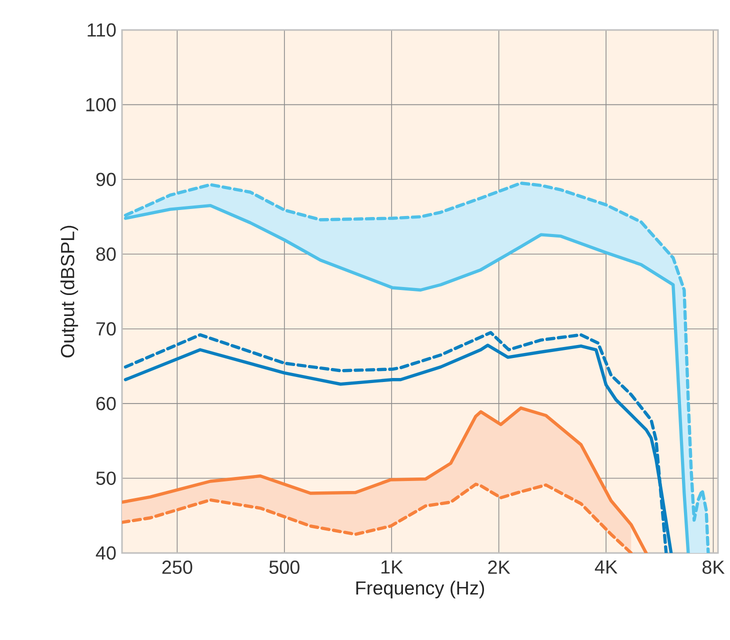  Describe the element at coordinates (499, 567) in the screenshot. I see `x-tick-label: 2K` at that location.